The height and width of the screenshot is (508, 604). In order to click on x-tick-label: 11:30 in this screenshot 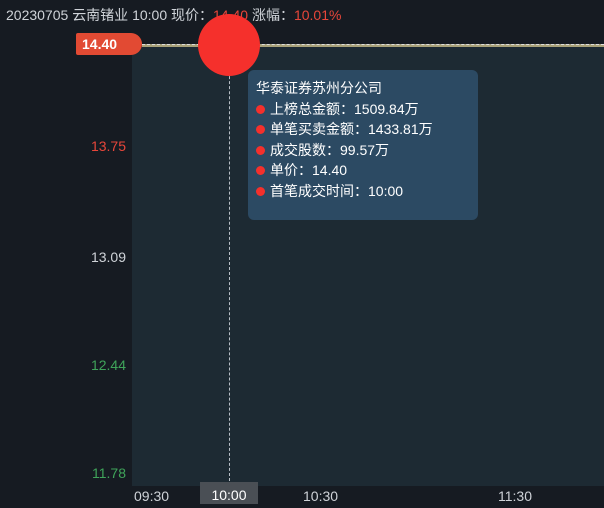, I will do `click(515, 496)`.